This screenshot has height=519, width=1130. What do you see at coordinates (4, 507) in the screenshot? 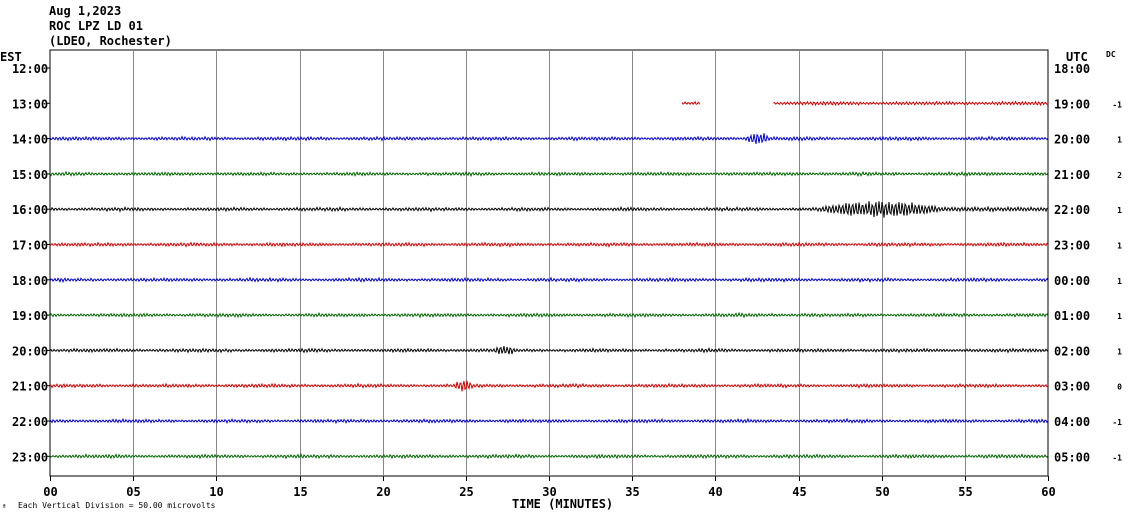
I see `corner-mark-icon: ª` at bounding box center [4, 507].